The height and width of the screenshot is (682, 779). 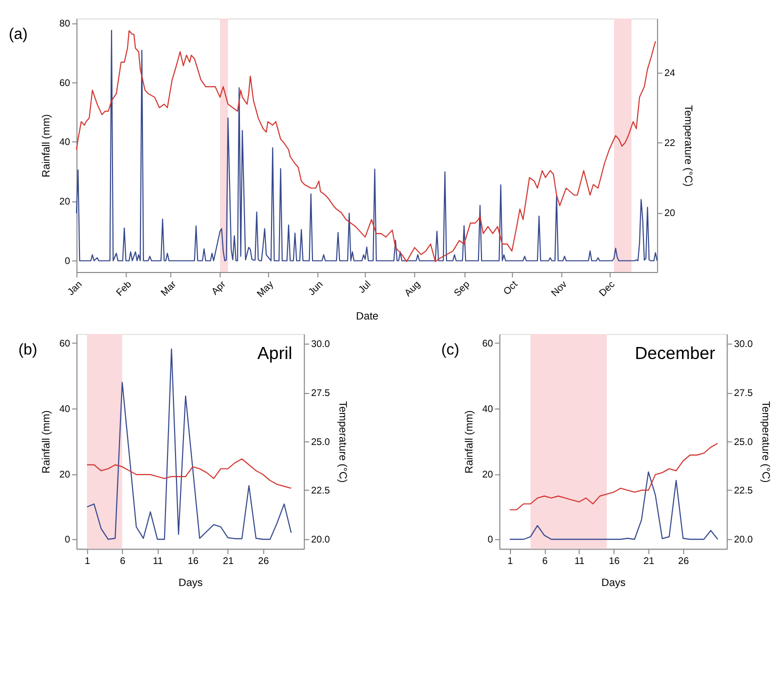 What do you see at coordinates (64, 24) in the screenshot?
I see `y-tick-label: 80` at bounding box center [64, 24].